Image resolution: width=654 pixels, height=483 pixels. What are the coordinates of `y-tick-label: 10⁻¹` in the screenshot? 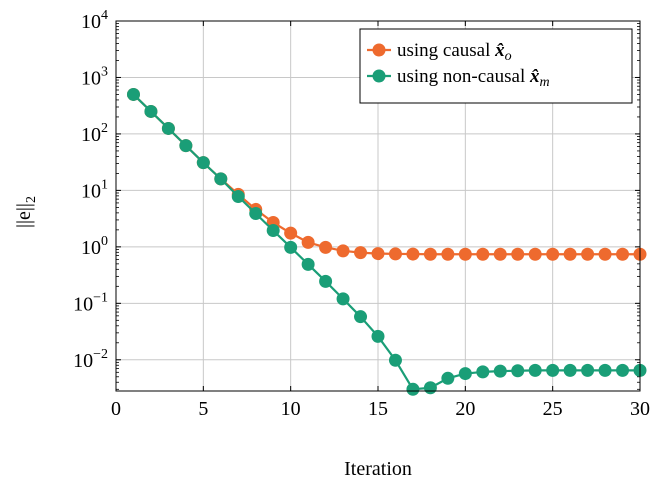 It's located at (90, 302).